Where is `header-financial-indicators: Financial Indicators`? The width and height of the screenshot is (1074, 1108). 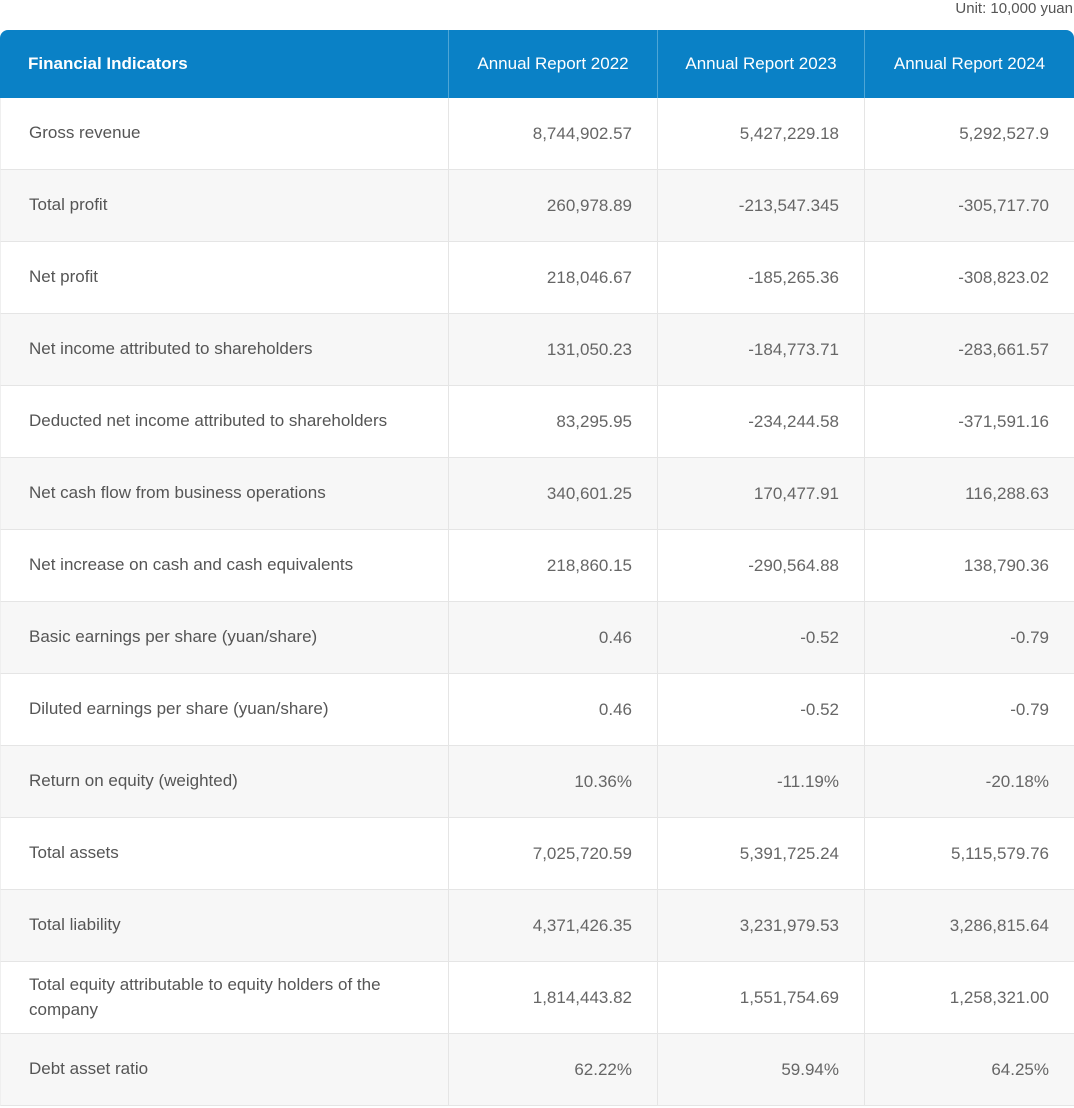 header-financial-indicators: Financial Indicators is located at coordinates (224, 64).